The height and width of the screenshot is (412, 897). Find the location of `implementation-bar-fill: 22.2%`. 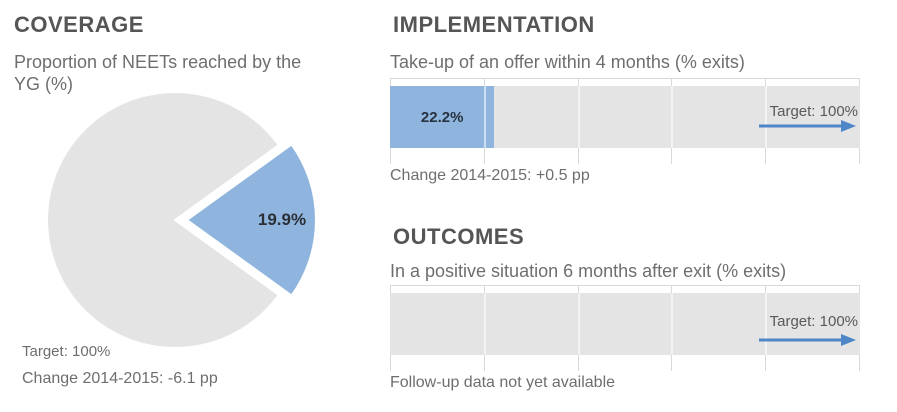

implementation-bar-fill: 22.2% is located at coordinates (442, 117).